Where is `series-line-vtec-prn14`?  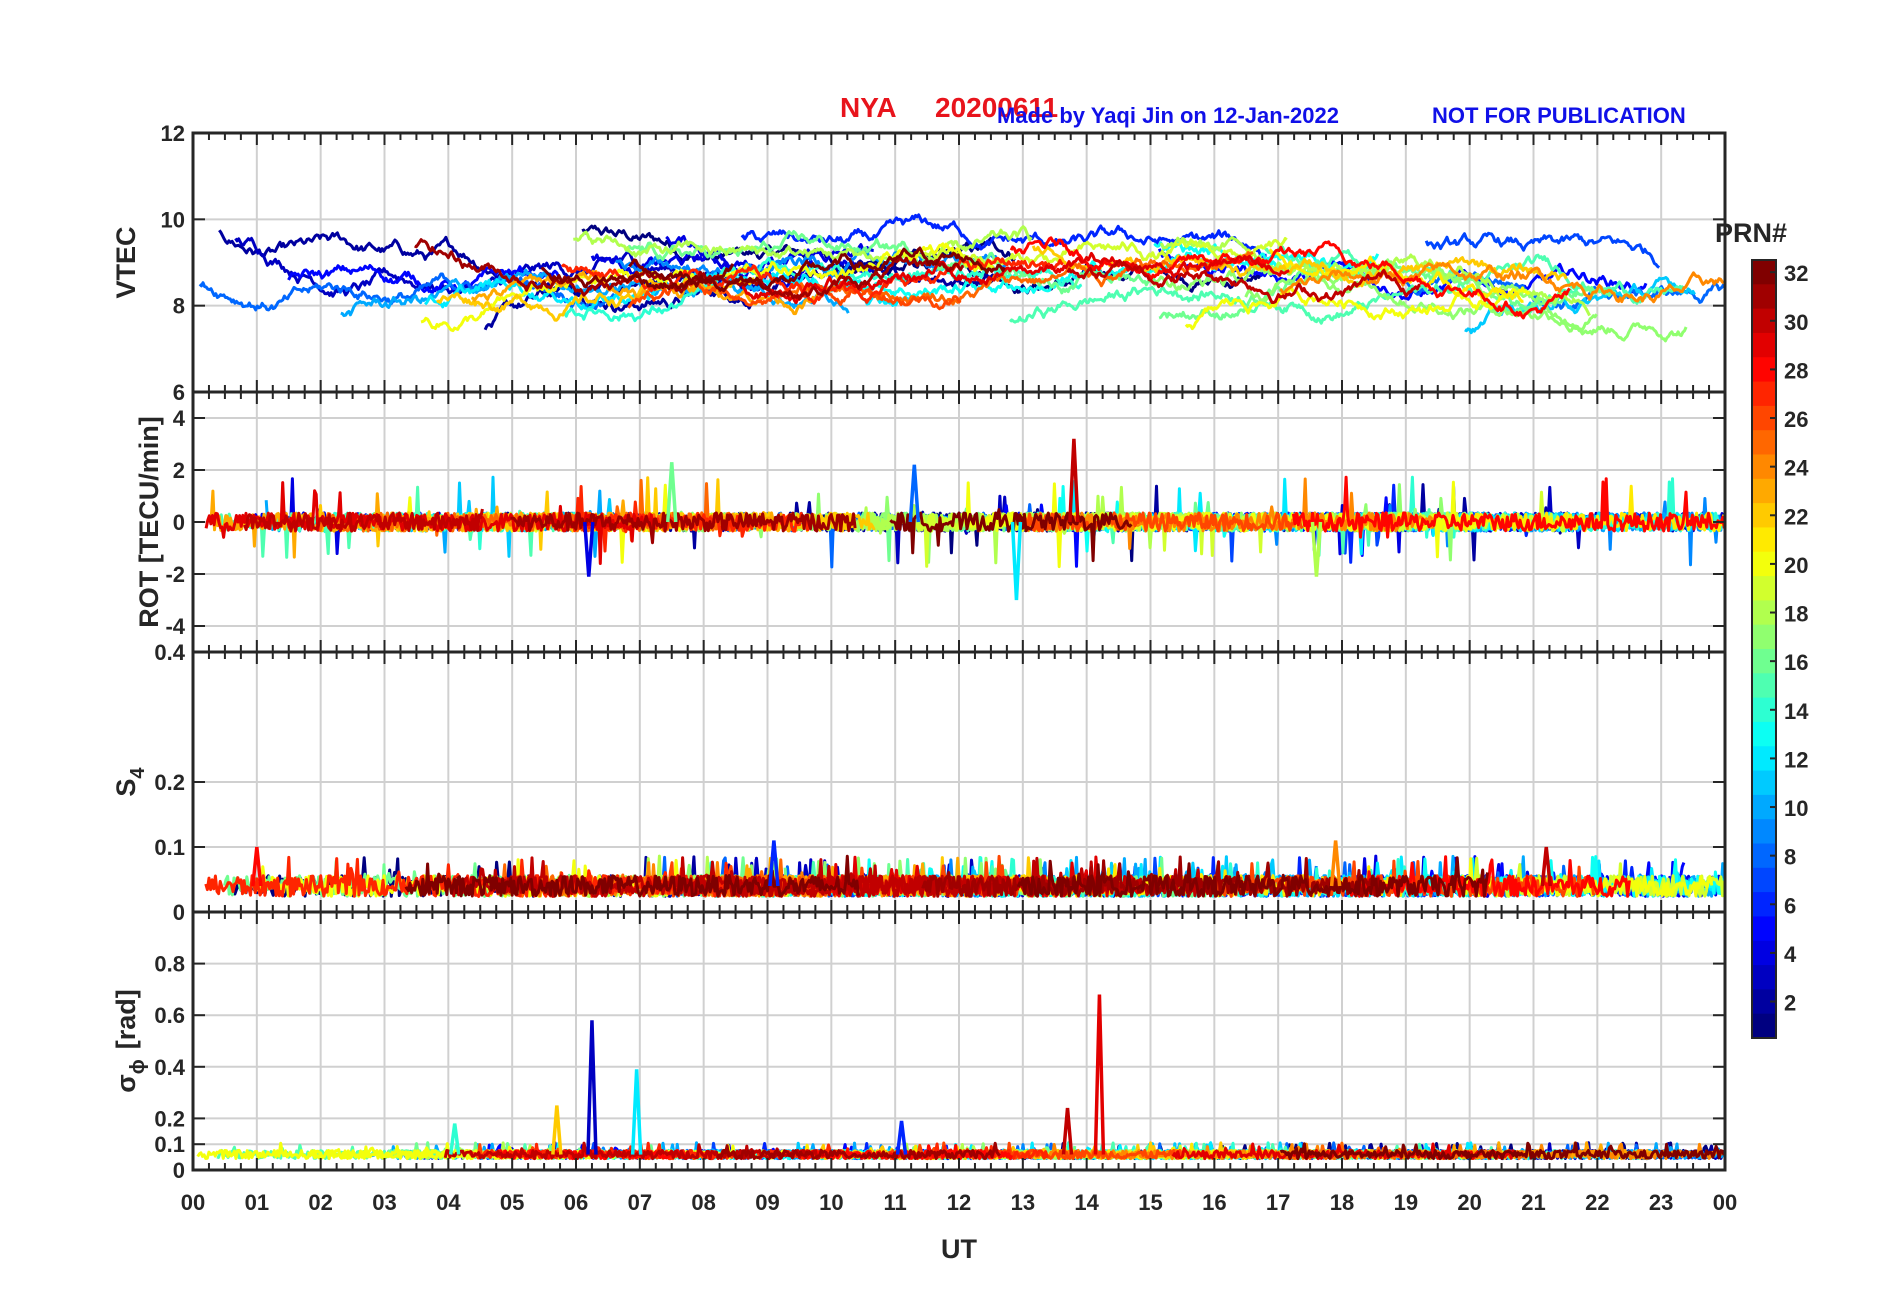 series-line-vtec-prn14 is located at coordinates (822, 289).